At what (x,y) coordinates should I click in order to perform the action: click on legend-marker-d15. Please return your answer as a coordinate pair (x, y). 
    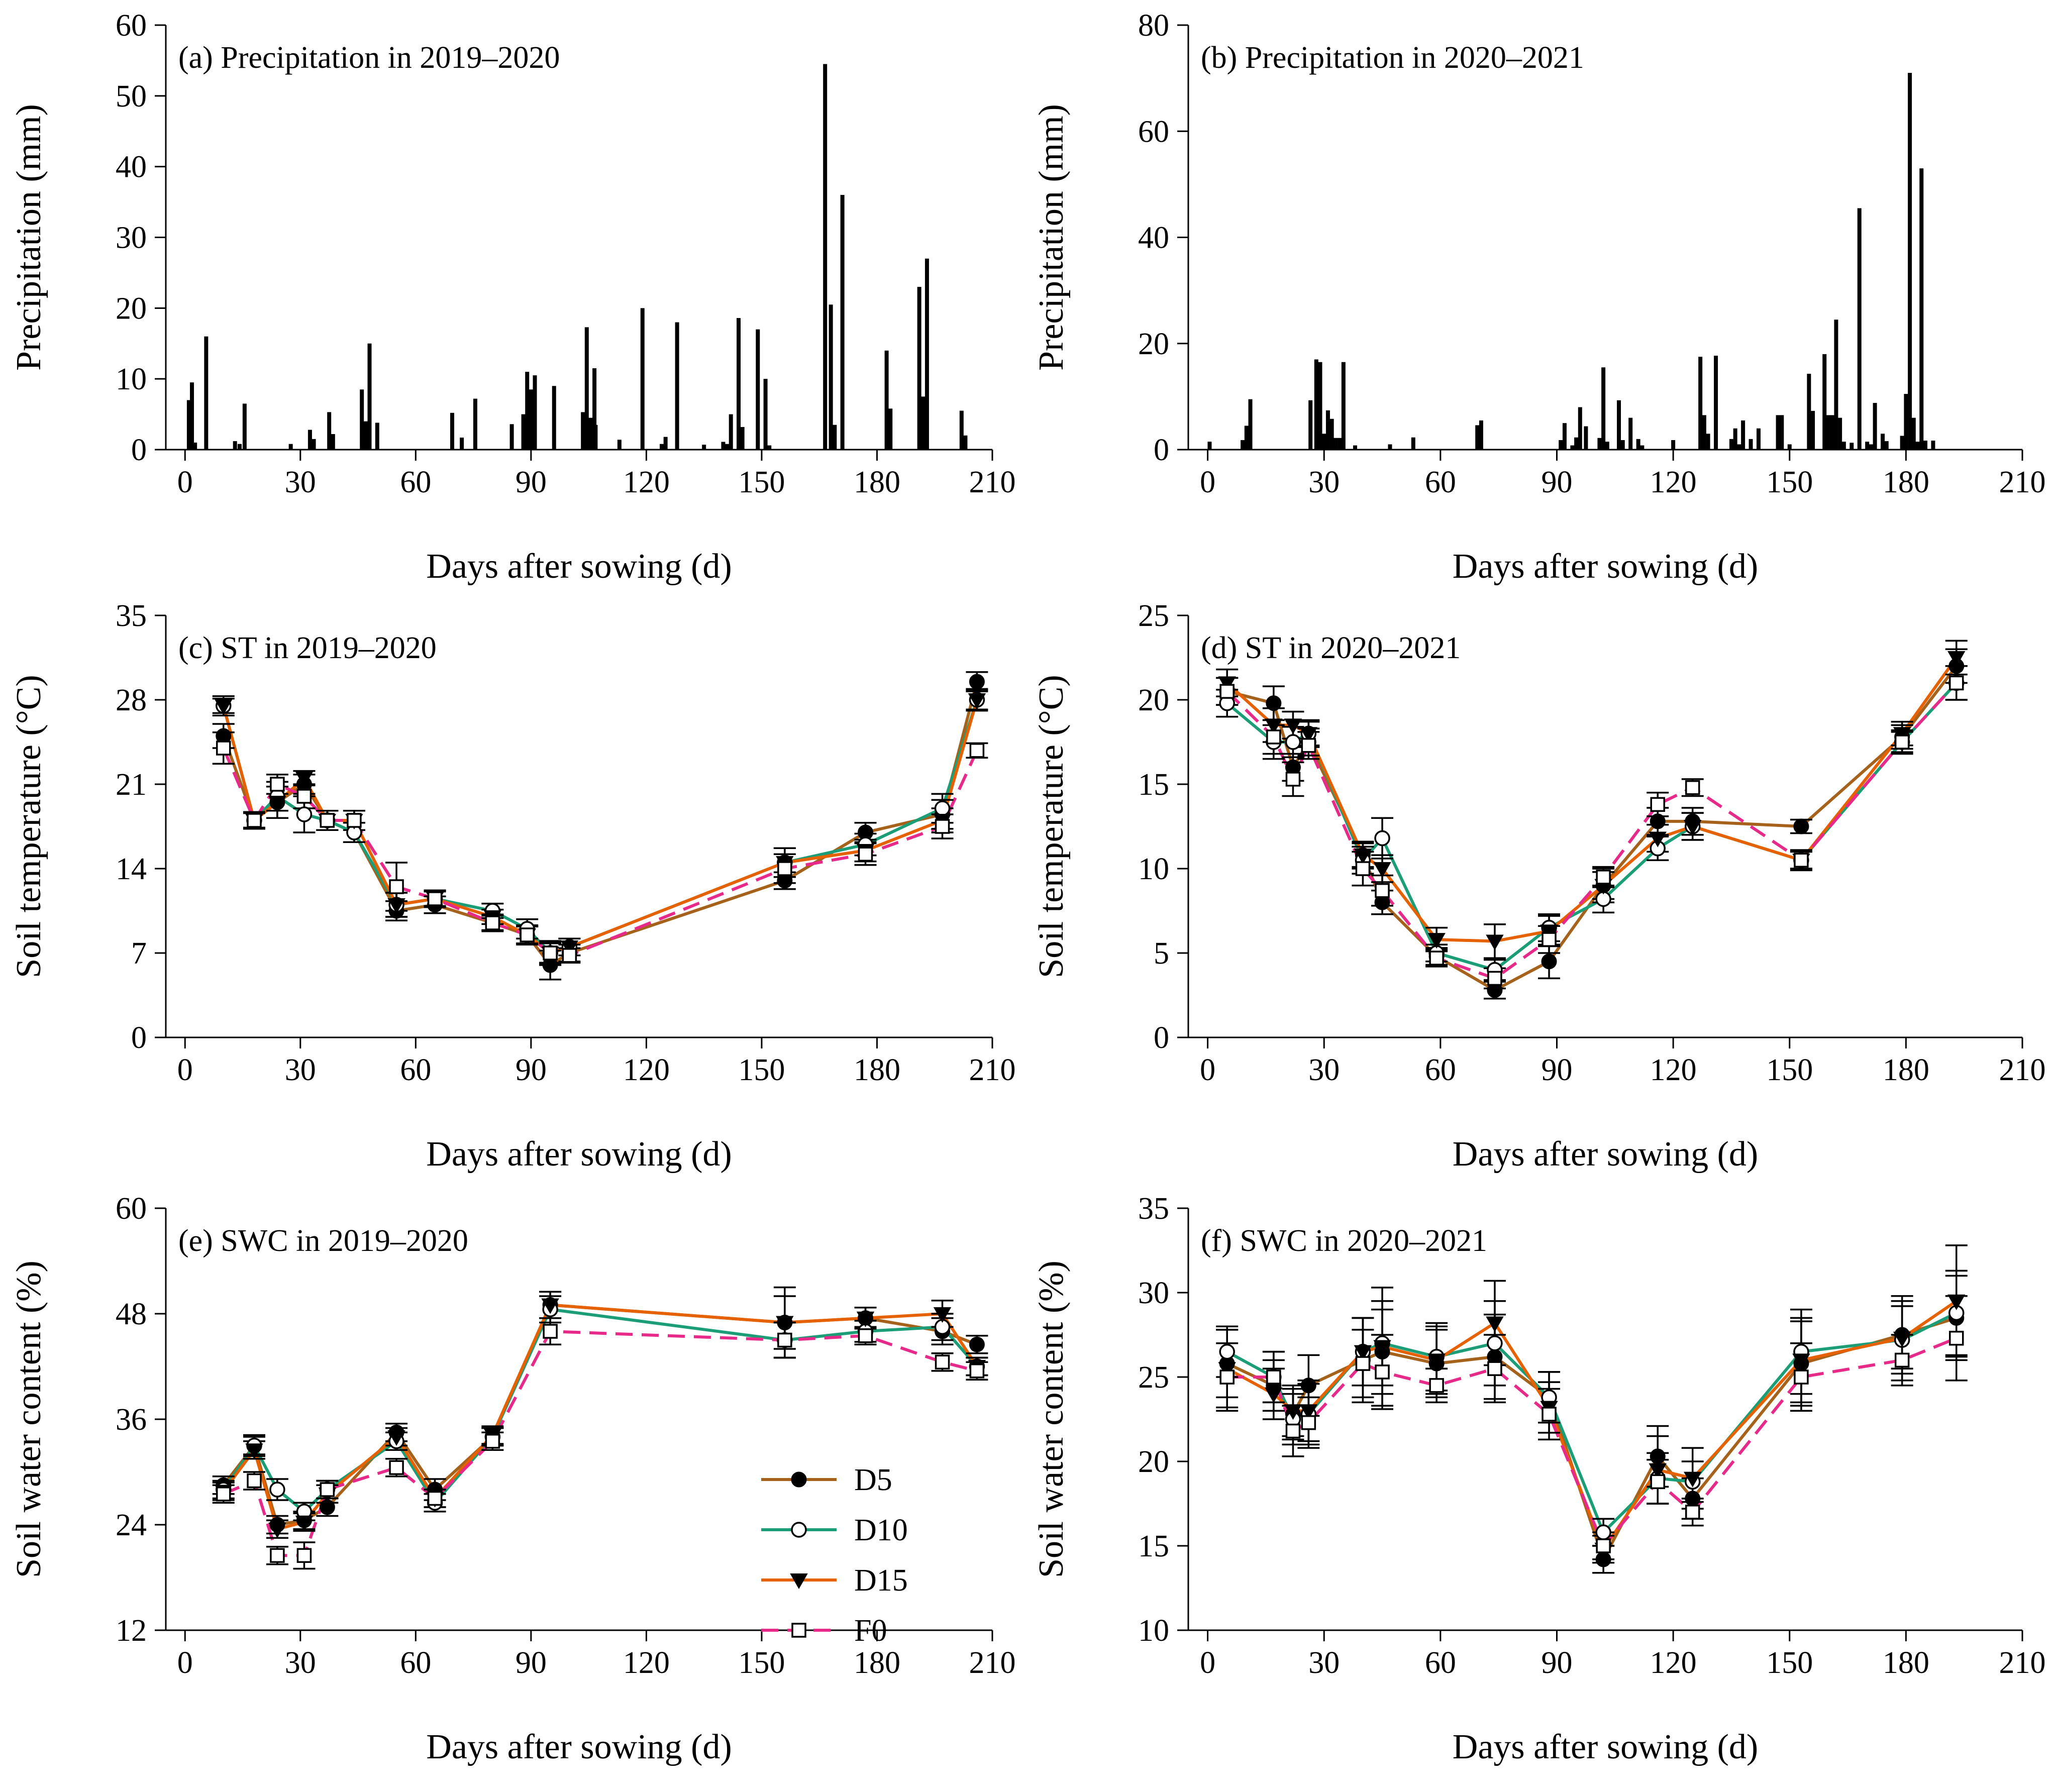
    Looking at the image, I should click on (799, 1581).